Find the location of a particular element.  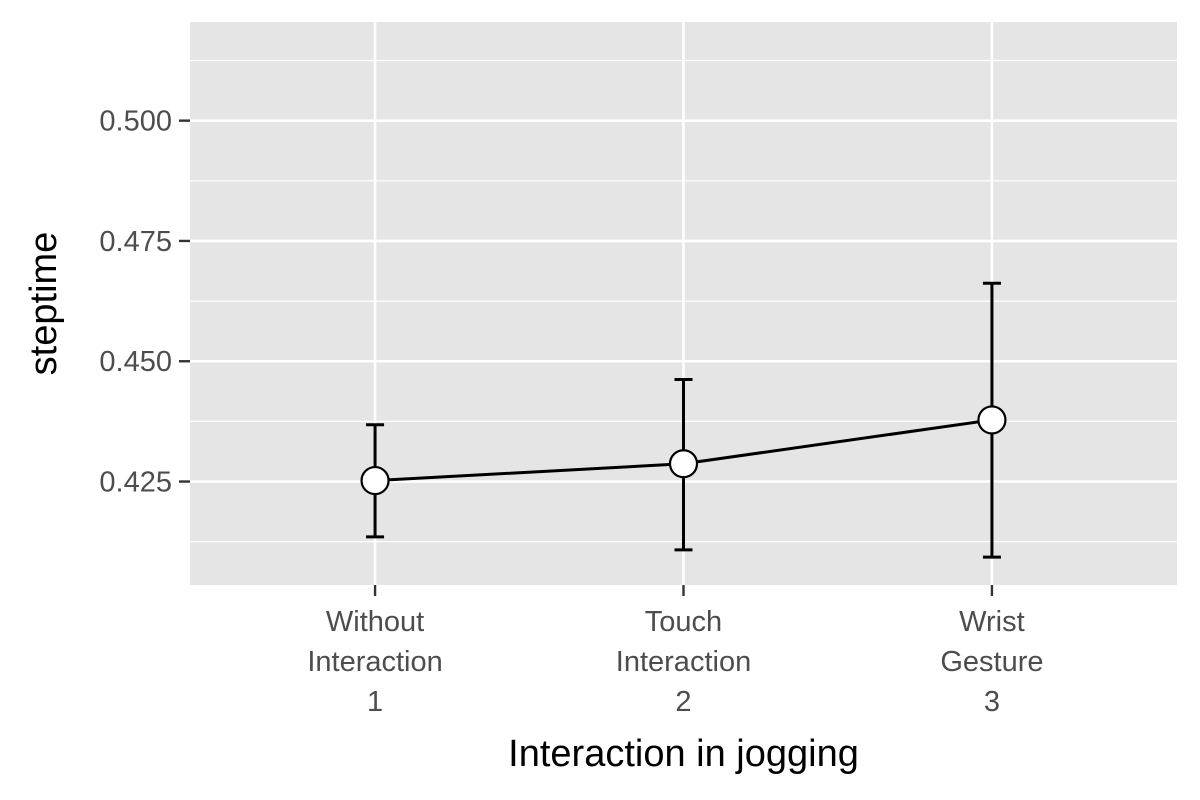

x-tick-label: Wrist Gesture 3 is located at coordinates (991, 662).